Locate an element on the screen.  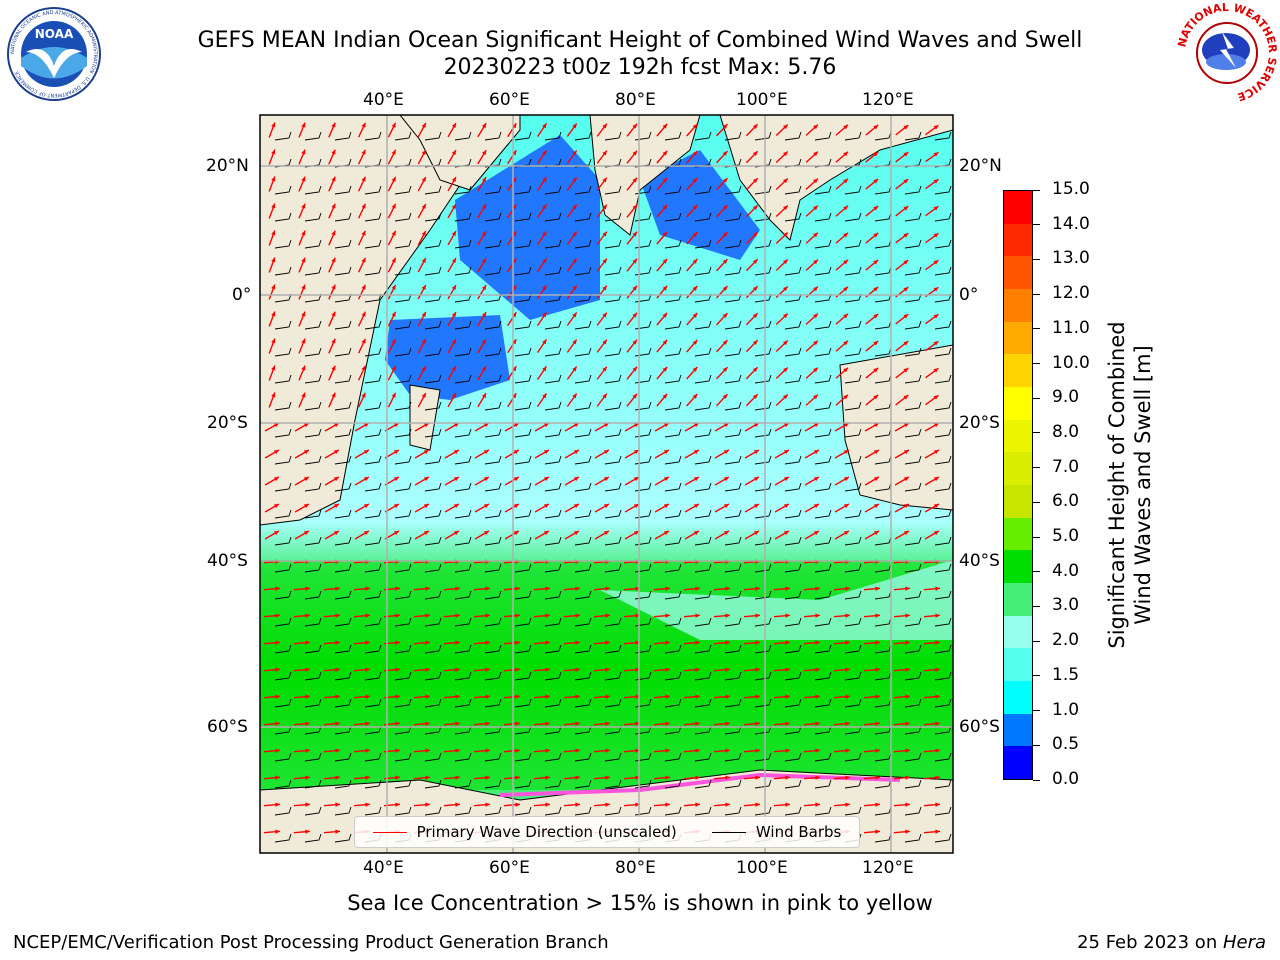
lat-tick-right: 0° is located at coordinates (969, 295).